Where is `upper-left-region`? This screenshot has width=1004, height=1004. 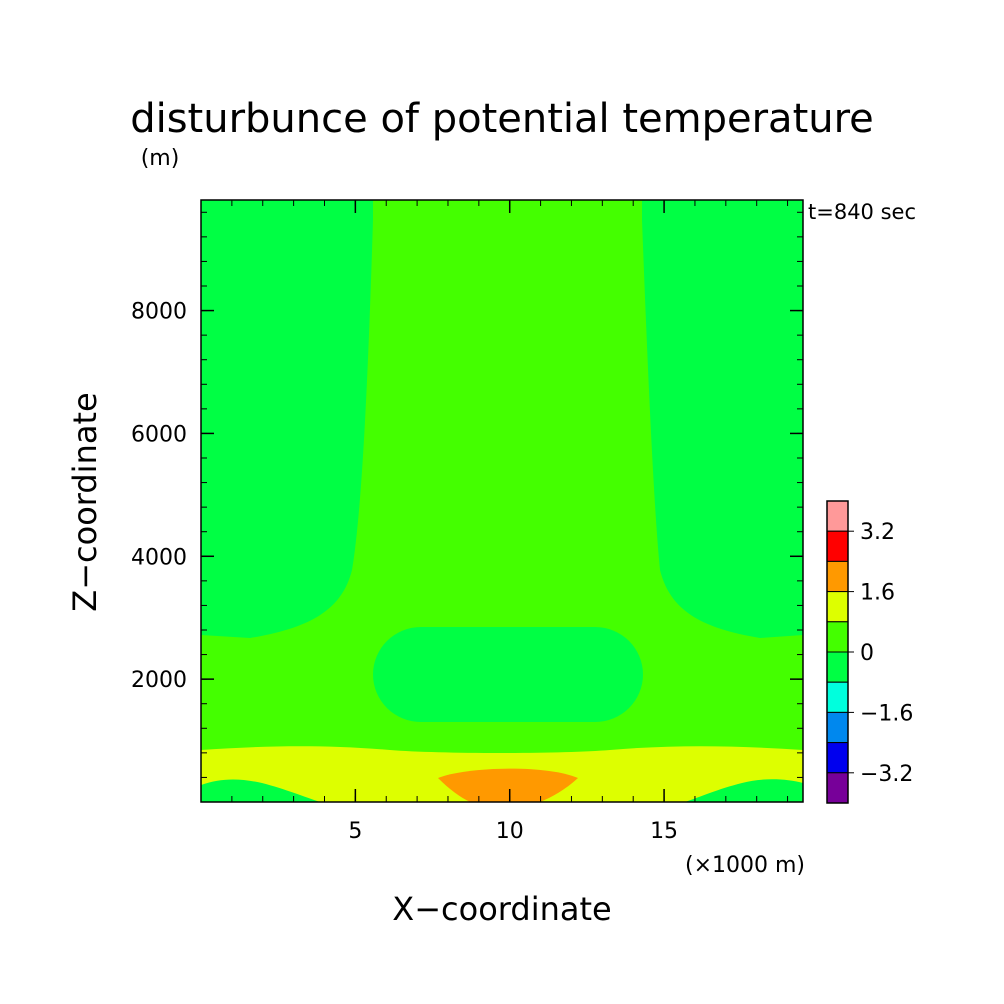 upper-left-region is located at coordinates (287, 419).